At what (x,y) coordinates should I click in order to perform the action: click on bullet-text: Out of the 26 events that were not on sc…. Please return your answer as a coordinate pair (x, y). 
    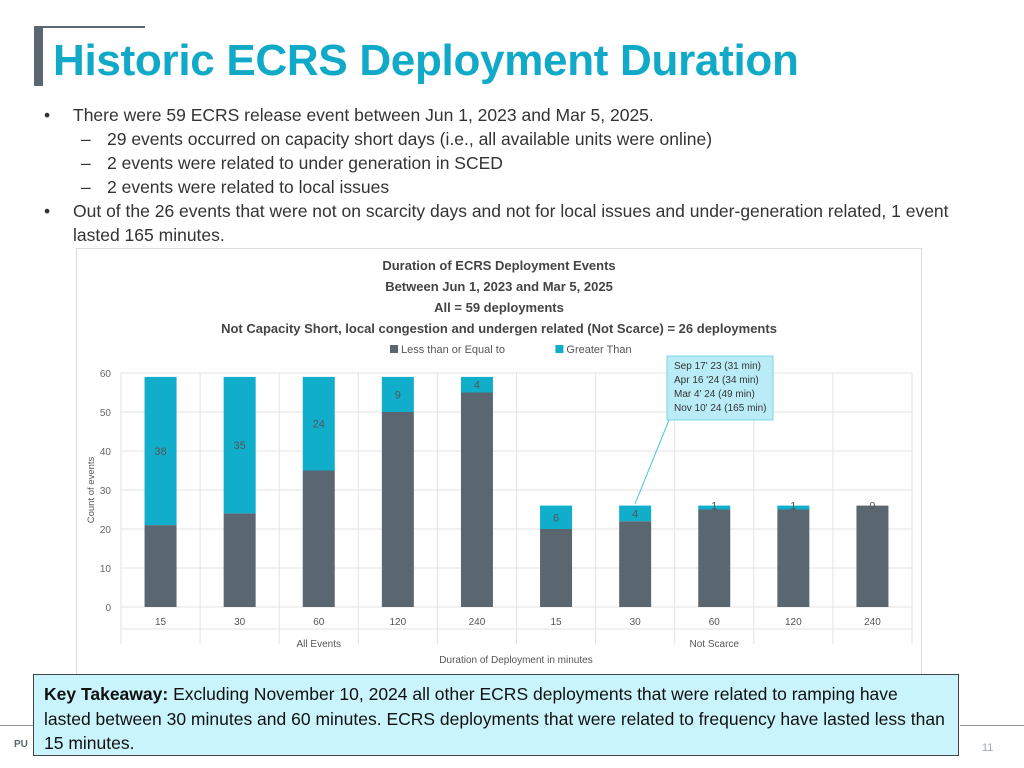
    Looking at the image, I should click on (511, 223).